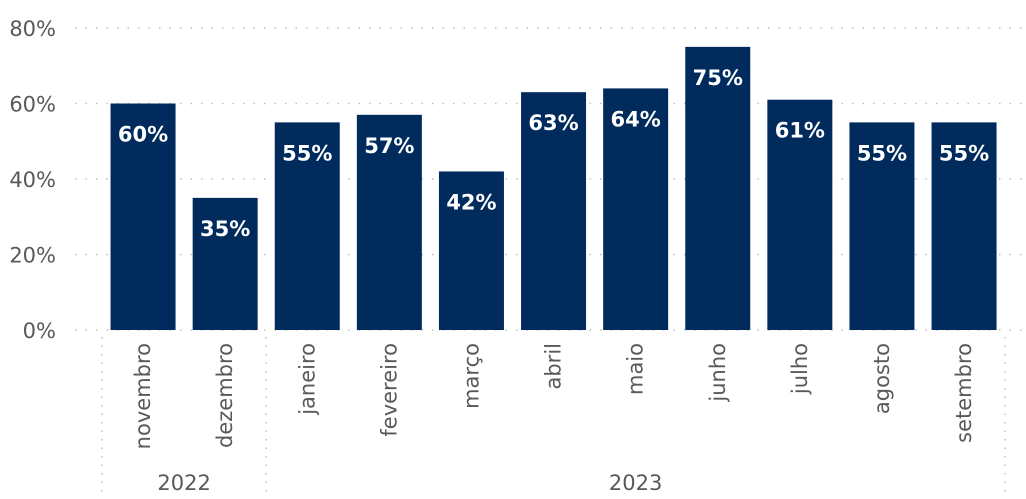 The image size is (1026, 499). I want to click on data-label: 63%, so click(553, 123).